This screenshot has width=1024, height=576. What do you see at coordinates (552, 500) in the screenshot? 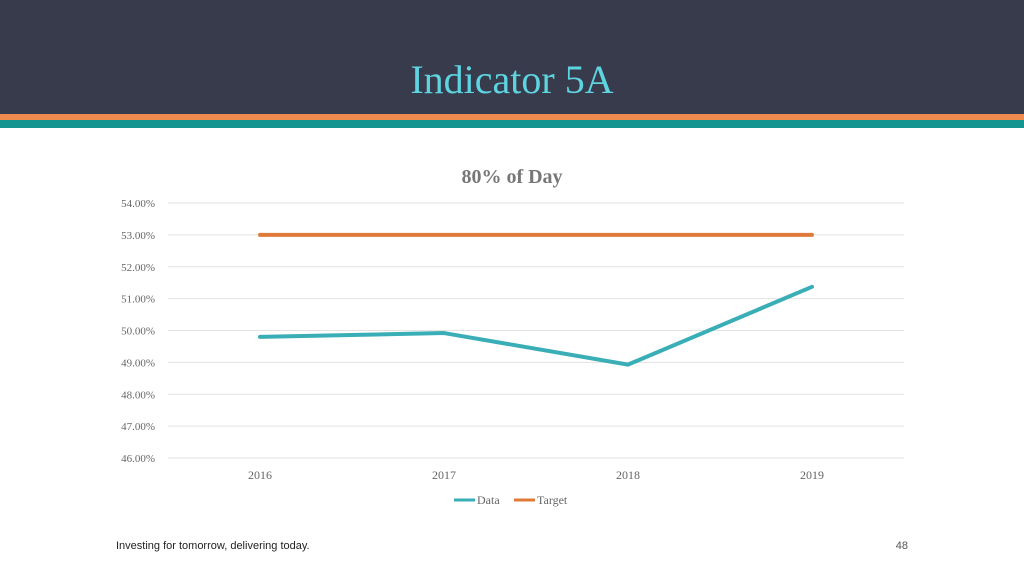
I see `legend-label: Target` at bounding box center [552, 500].